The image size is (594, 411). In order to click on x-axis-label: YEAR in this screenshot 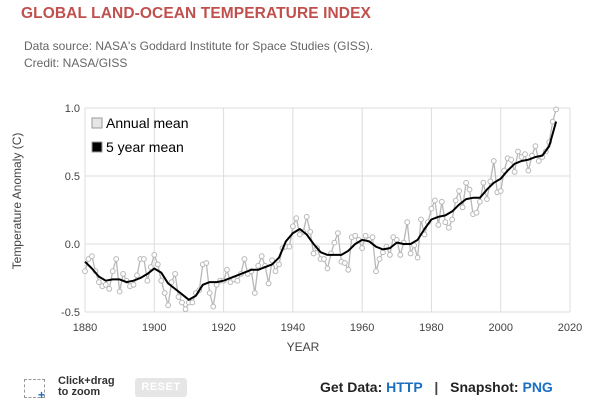, I will do `click(303, 347)`.